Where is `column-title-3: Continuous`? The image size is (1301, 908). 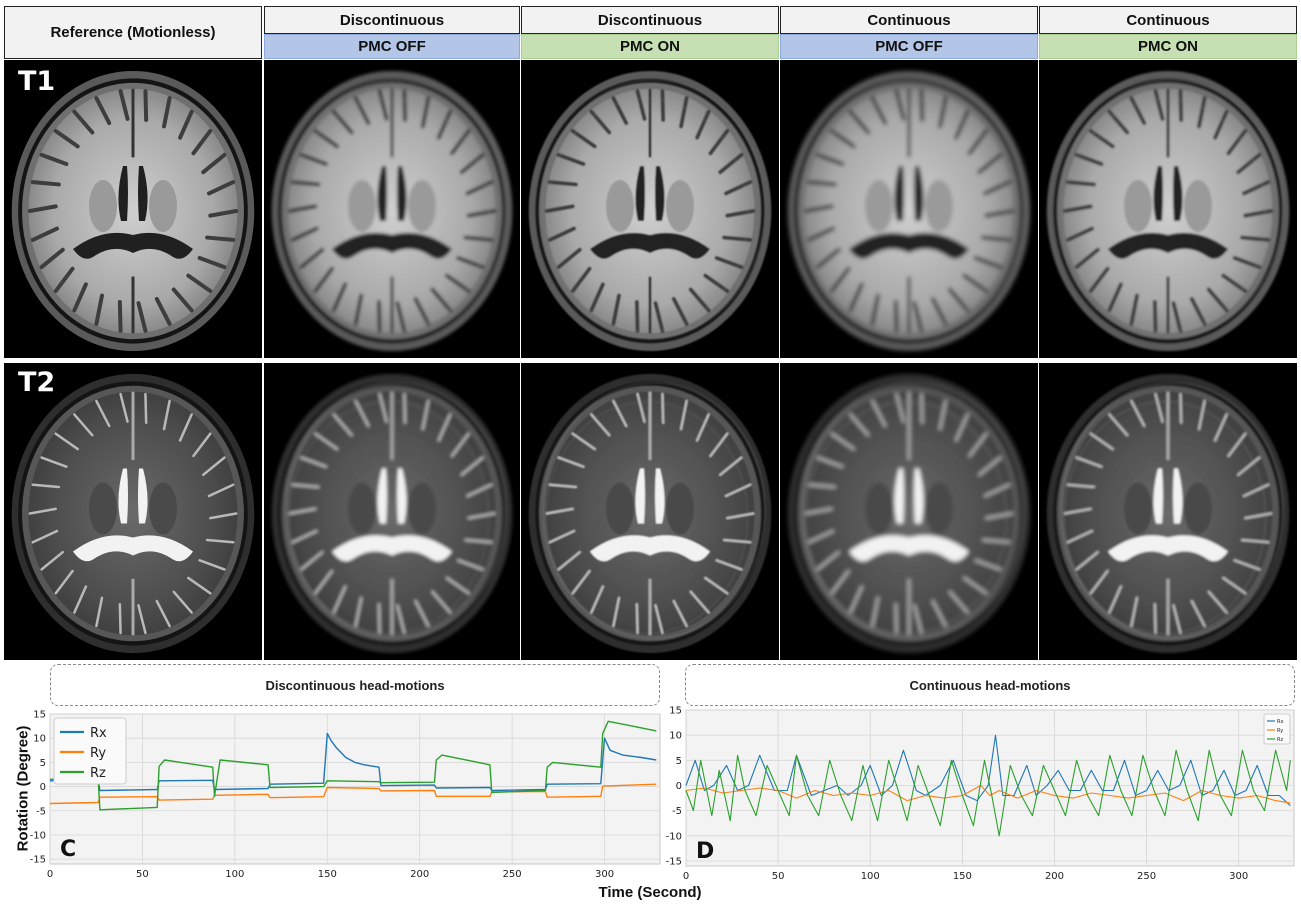 column-title-3: Continuous is located at coordinates (909, 20).